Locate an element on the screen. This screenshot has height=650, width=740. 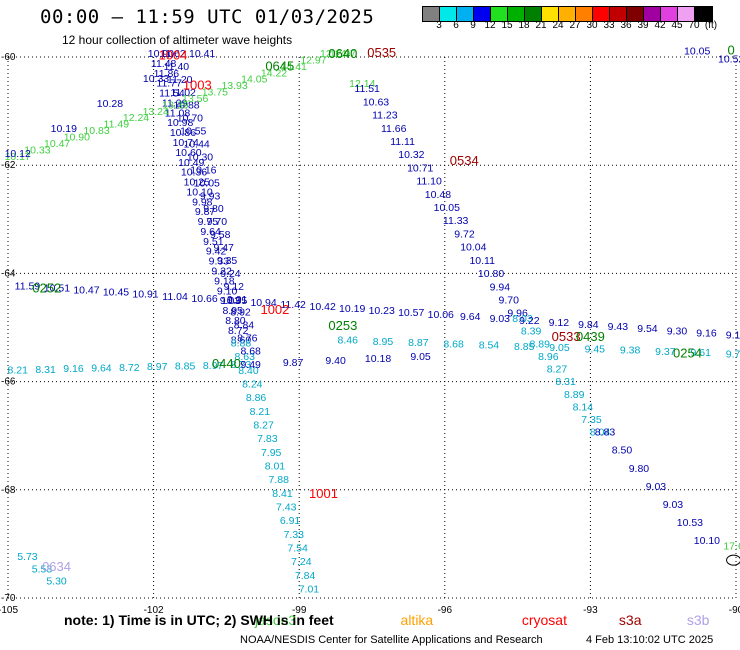
wave-height-value: 6.91 is located at coordinates (290, 521).